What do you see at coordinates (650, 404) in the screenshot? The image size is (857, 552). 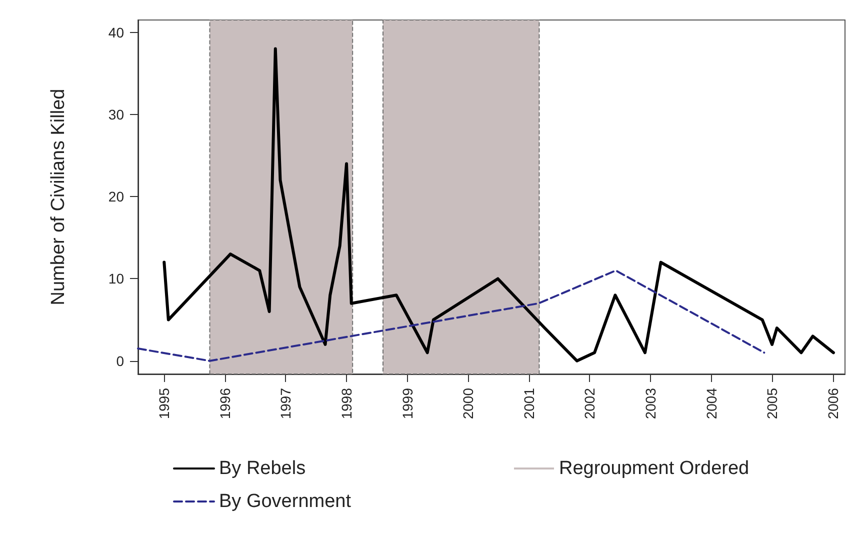 I see `x-tick-label: 2003` at bounding box center [650, 404].